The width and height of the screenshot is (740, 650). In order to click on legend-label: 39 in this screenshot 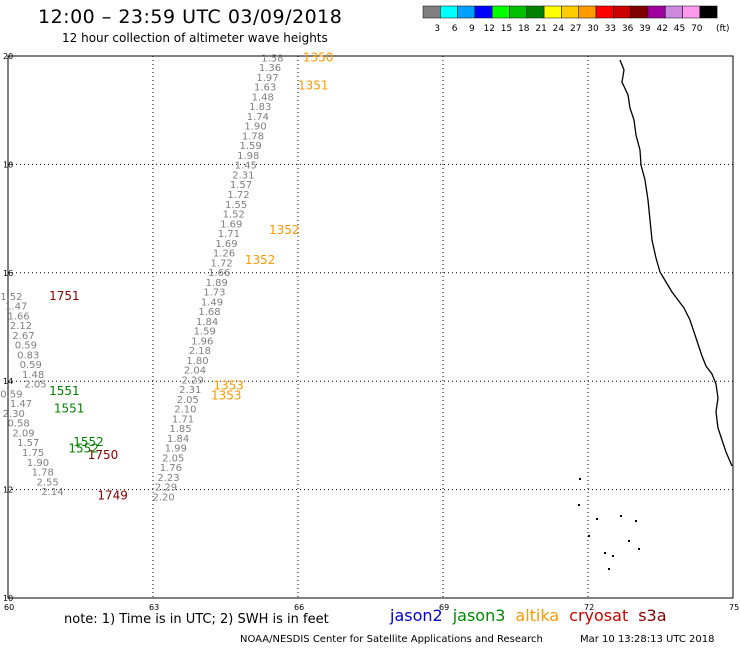, I will do `click(645, 29)`.